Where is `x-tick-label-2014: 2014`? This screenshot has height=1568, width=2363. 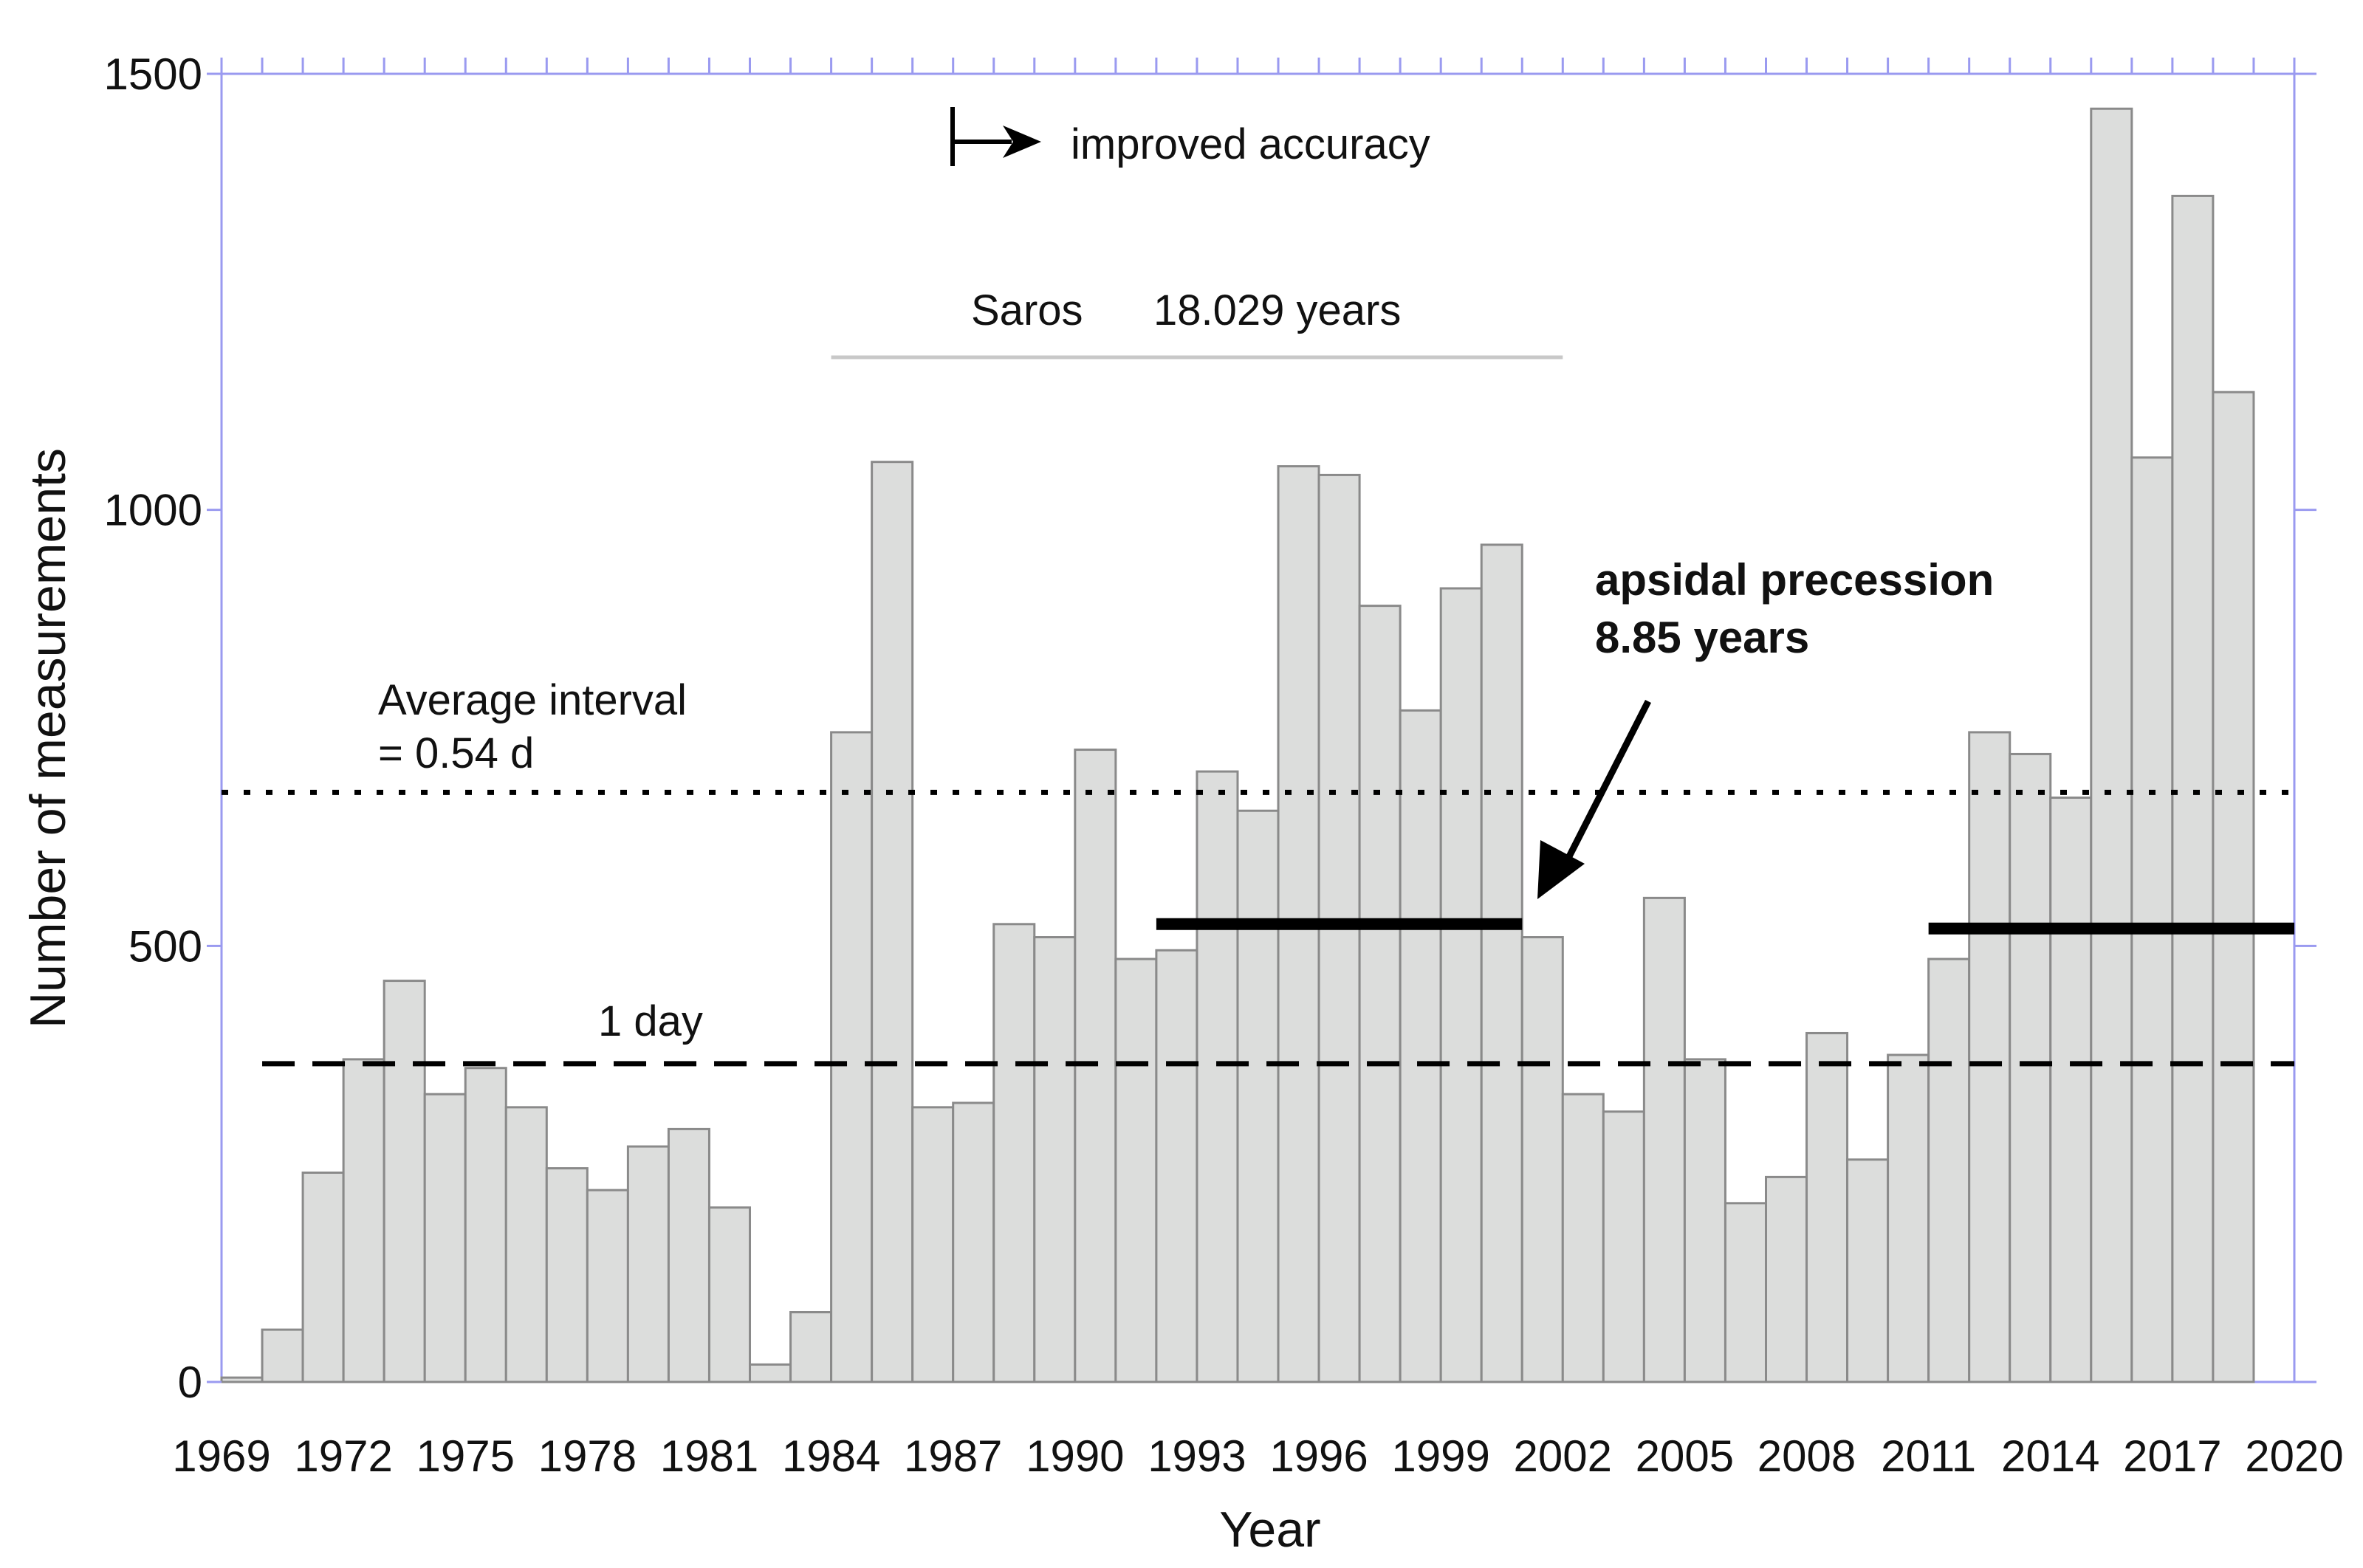 x-tick-label-2014: 2014 is located at coordinates (2050, 1456).